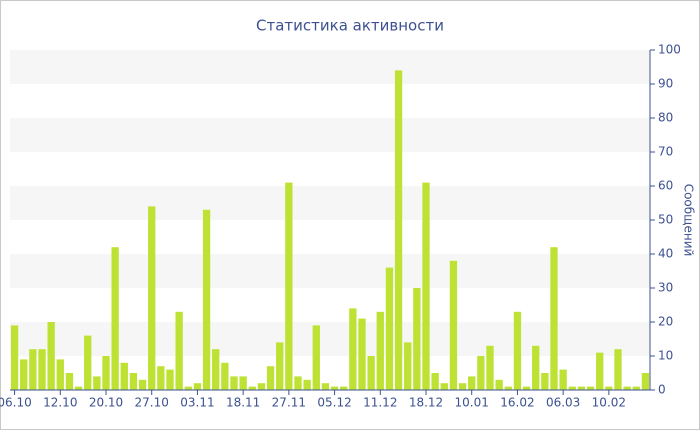 The width and height of the screenshot is (700, 430). Describe the element at coordinates (380, 403) in the screenshot. I see `x-tick-label: 11.12` at that location.